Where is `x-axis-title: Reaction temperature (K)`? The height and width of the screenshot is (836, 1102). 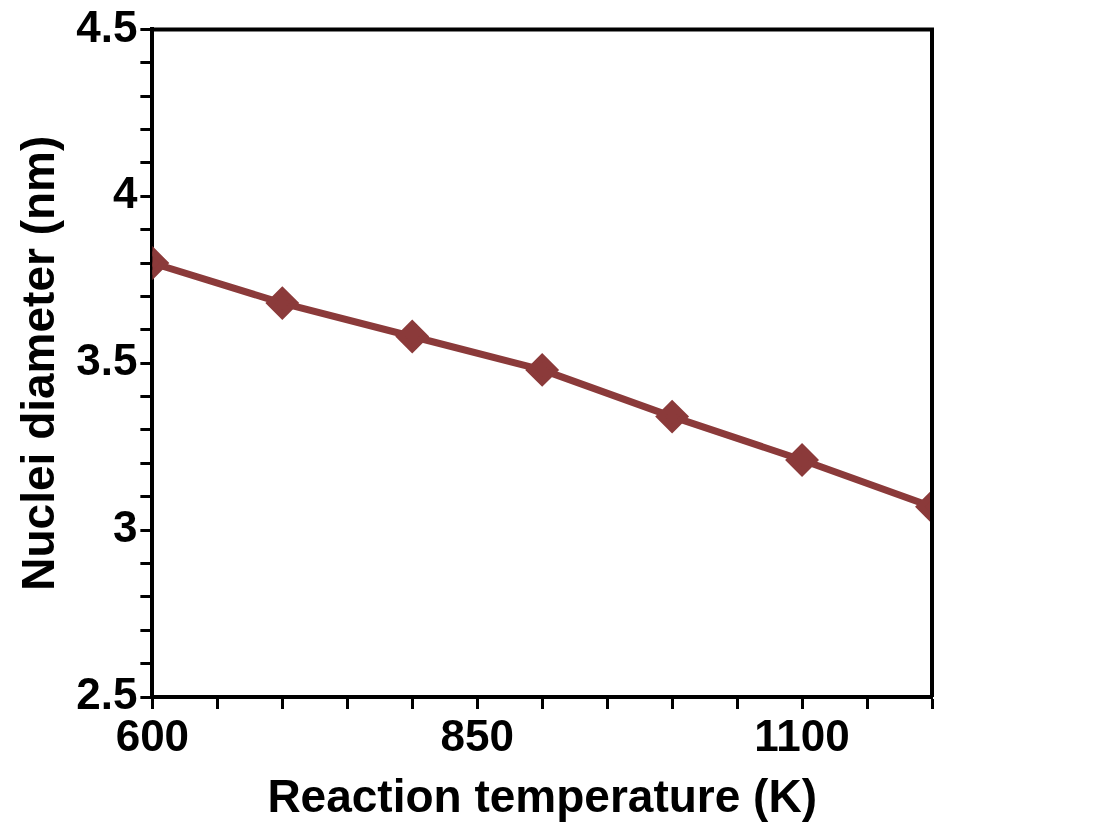 x-axis-title: Reaction temperature (K) is located at coordinates (542, 796).